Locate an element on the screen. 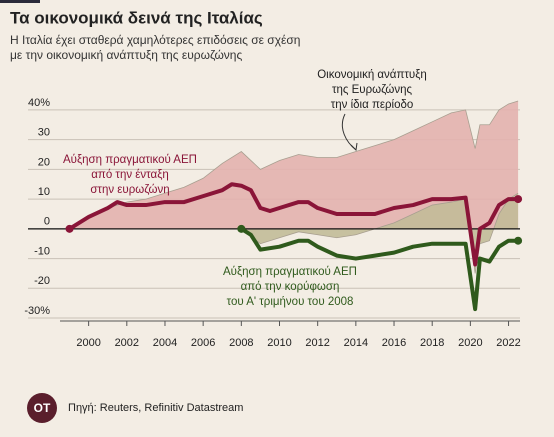 The width and height of the screenshot is (554, 437). y-tick-label: -20 is located at coordinates (42, 281).